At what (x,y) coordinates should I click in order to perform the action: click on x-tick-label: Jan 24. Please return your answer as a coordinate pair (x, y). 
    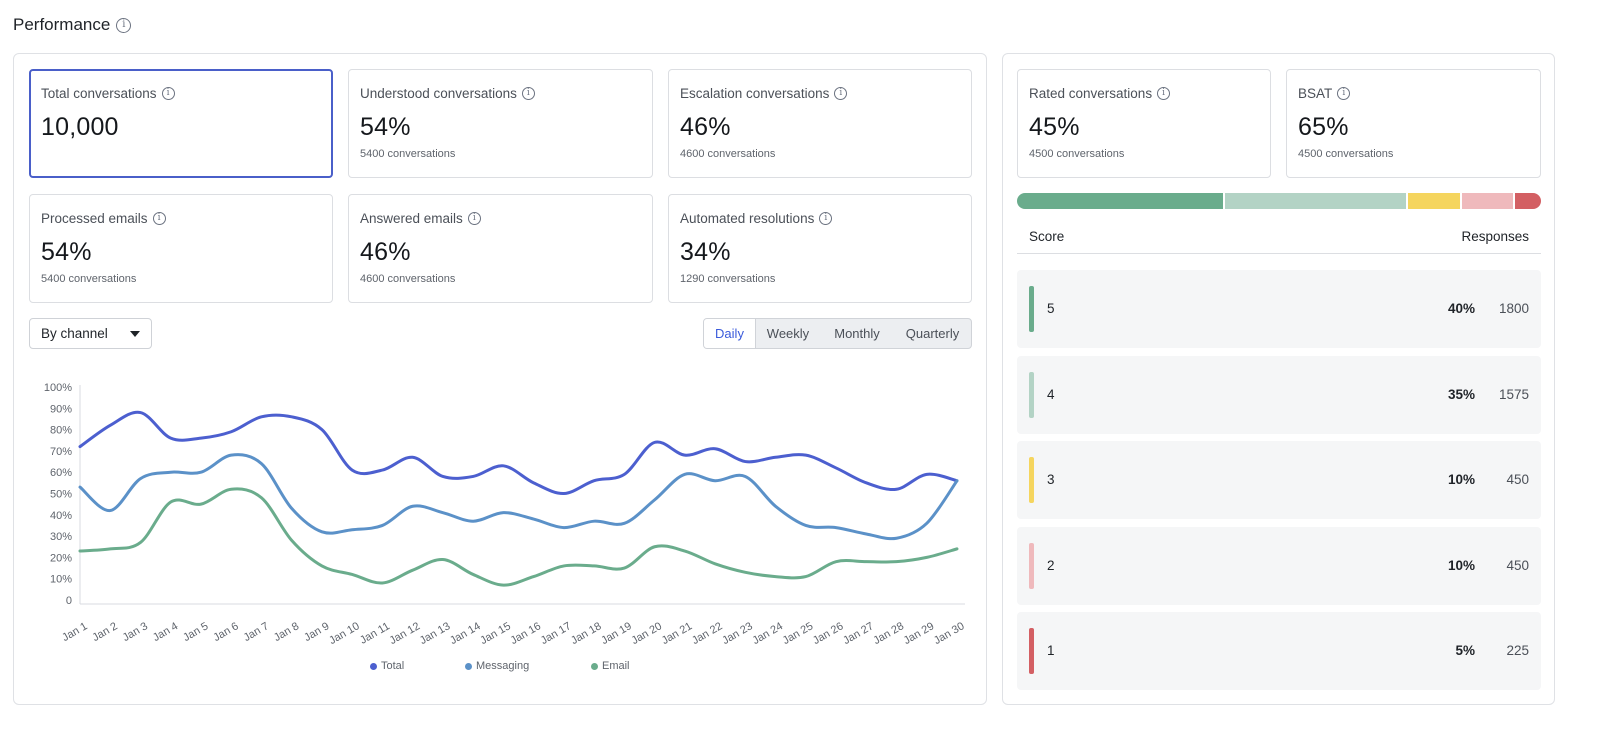
    Looking at the image, I should click on (767, 633).